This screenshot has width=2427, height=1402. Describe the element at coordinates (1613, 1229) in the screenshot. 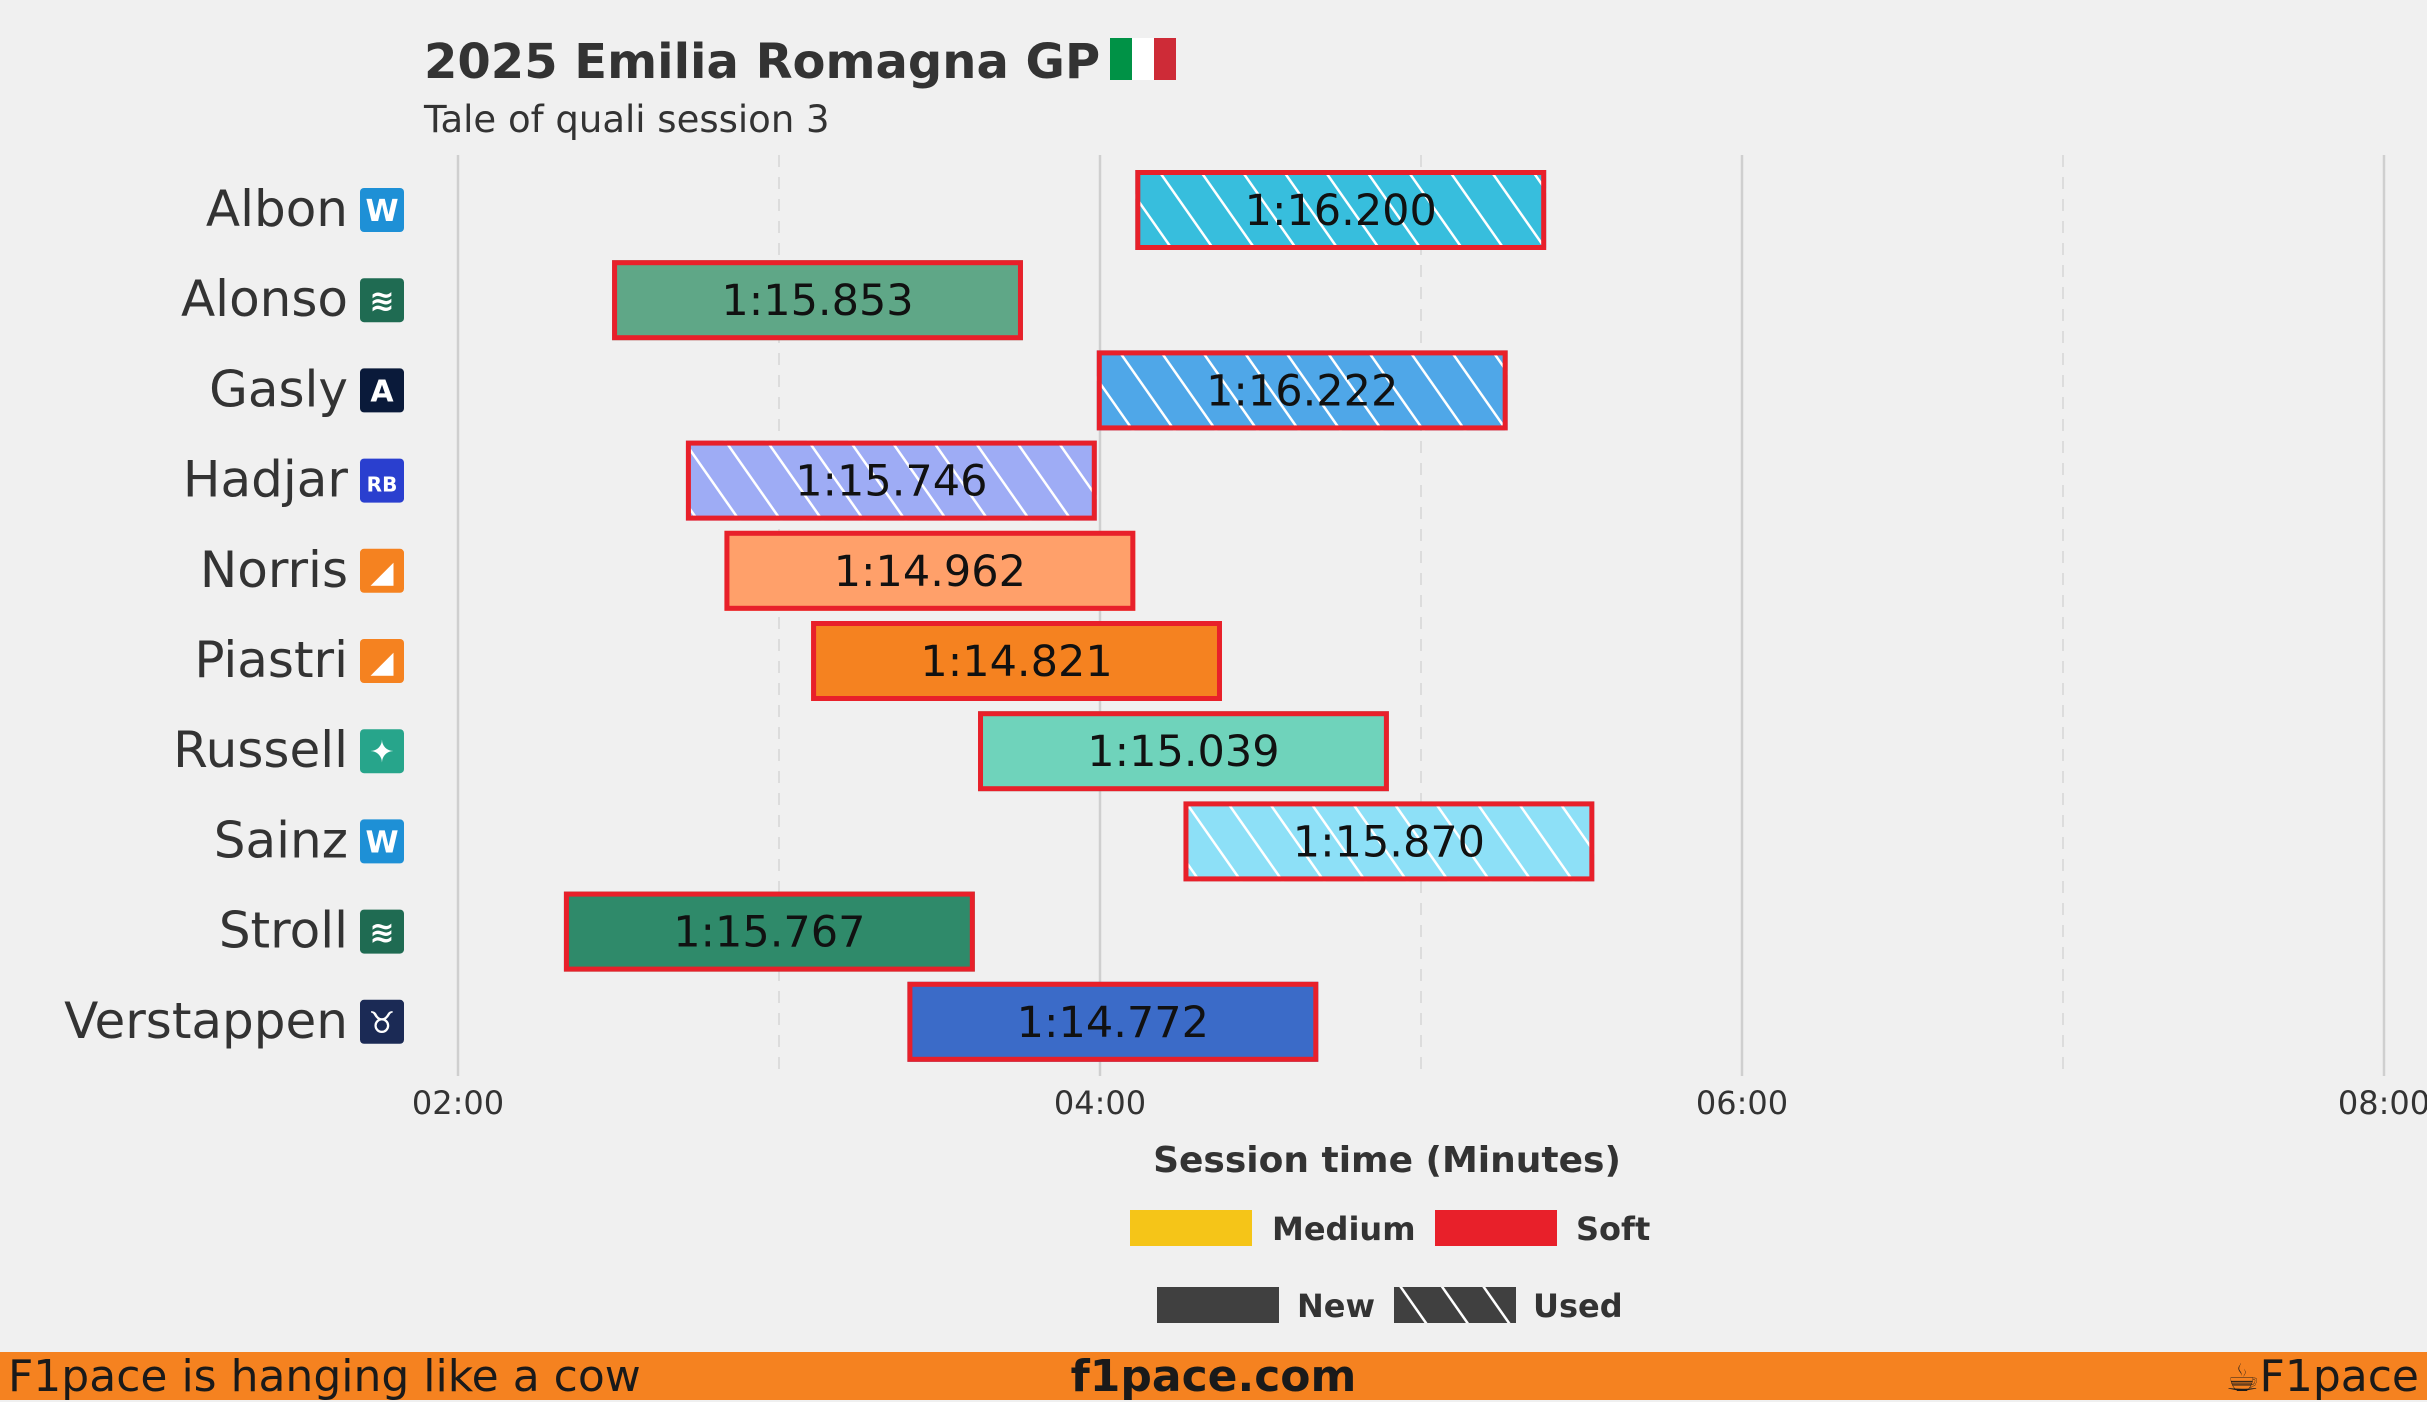

I see `legend-label-soft: Soft` at that location.